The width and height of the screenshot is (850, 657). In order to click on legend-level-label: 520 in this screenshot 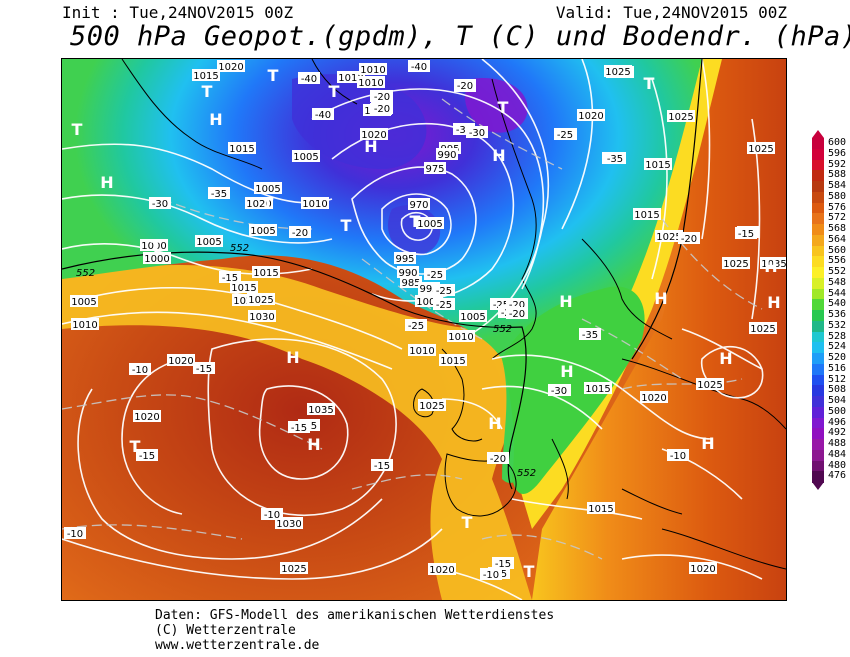, I will do `click(837, 357)`.